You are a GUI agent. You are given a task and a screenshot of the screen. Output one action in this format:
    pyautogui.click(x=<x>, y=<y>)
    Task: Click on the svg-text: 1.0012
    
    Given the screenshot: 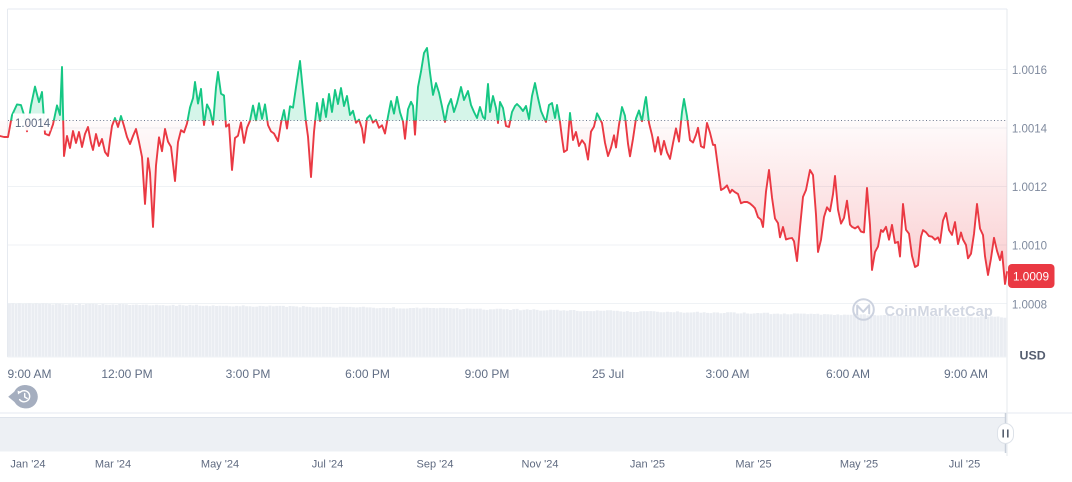 What is the action you would take?
    pyautogui.click(x=1029, y=188)
    